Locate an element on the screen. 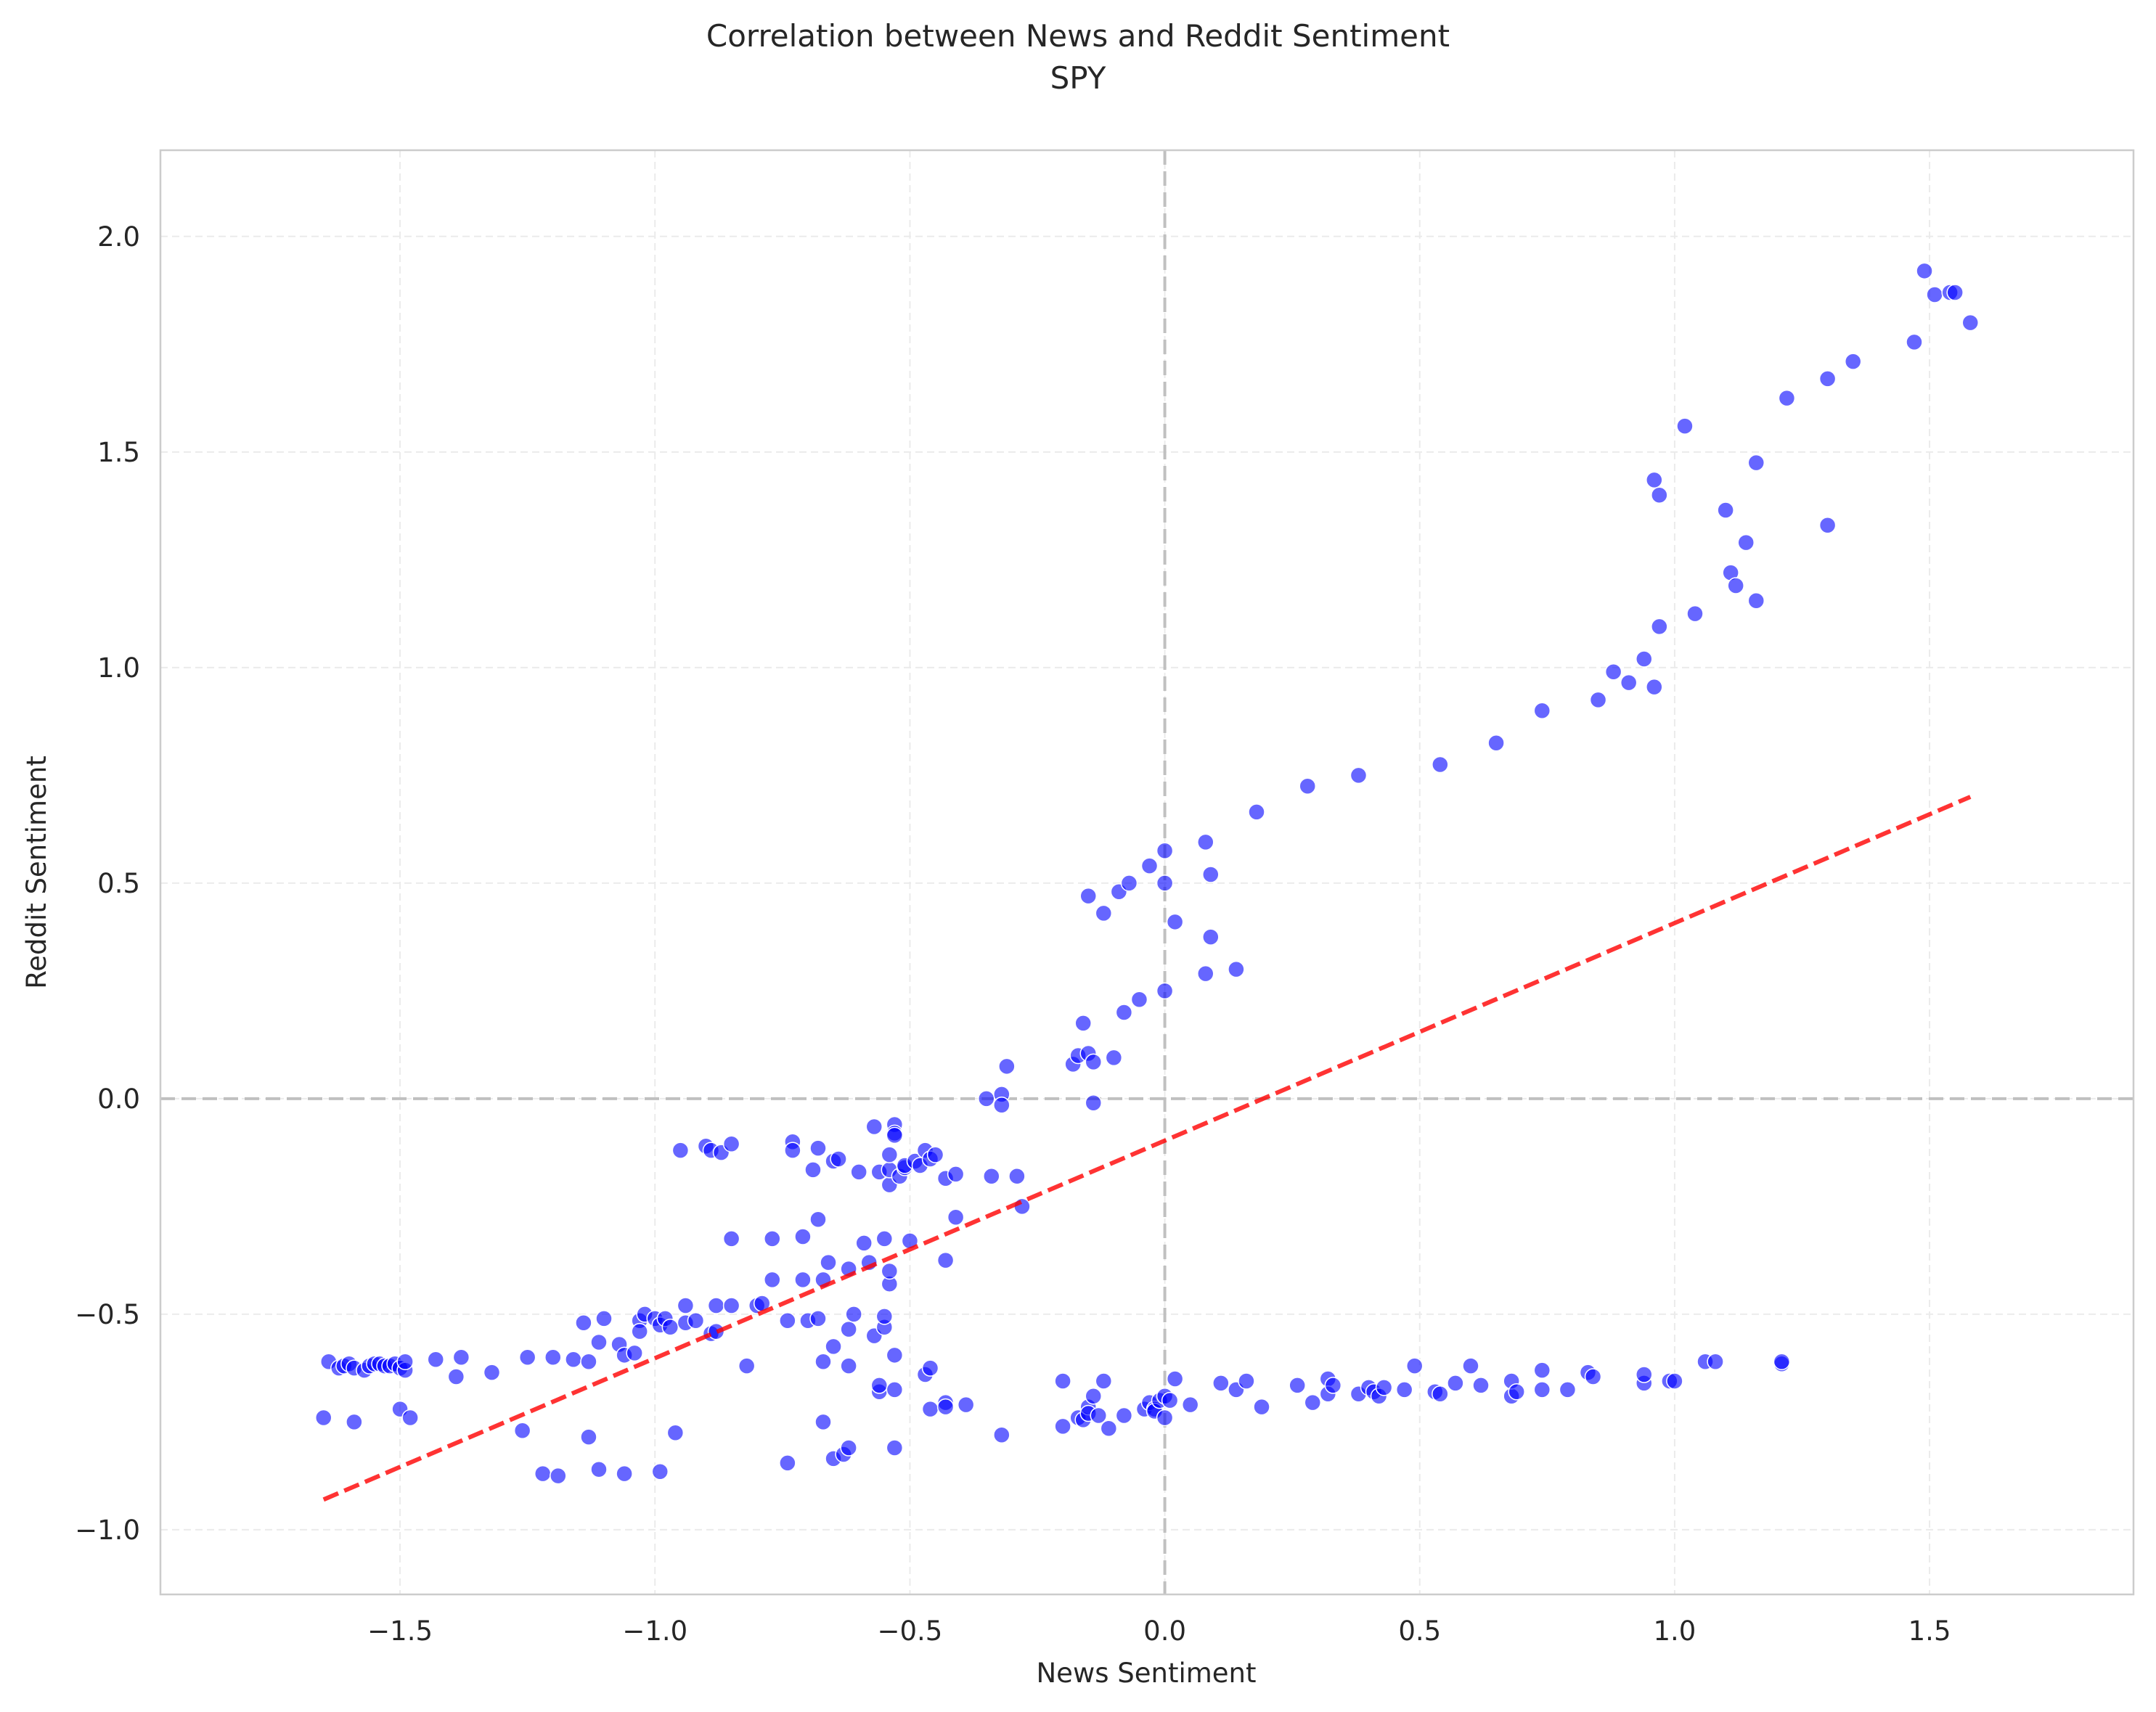 This screenshot has width=2156, height=1712. x-tick-label: 0.0 is located at coordinates (1165, 1631).